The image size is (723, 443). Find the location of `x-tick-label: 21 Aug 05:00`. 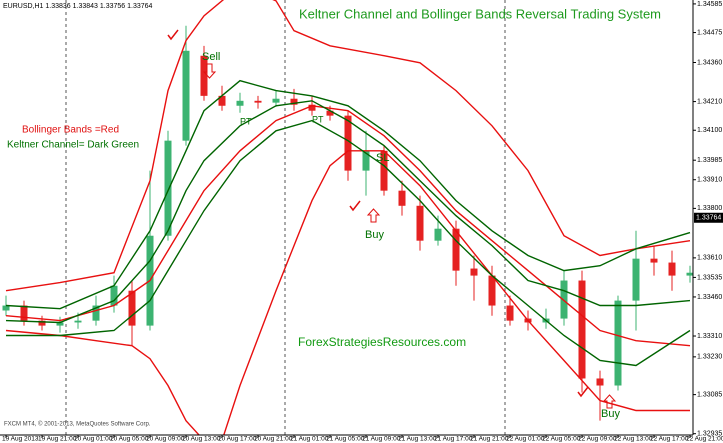

x-tick-label: 21 Aug 05:00 is located at coordinates (345, 439).